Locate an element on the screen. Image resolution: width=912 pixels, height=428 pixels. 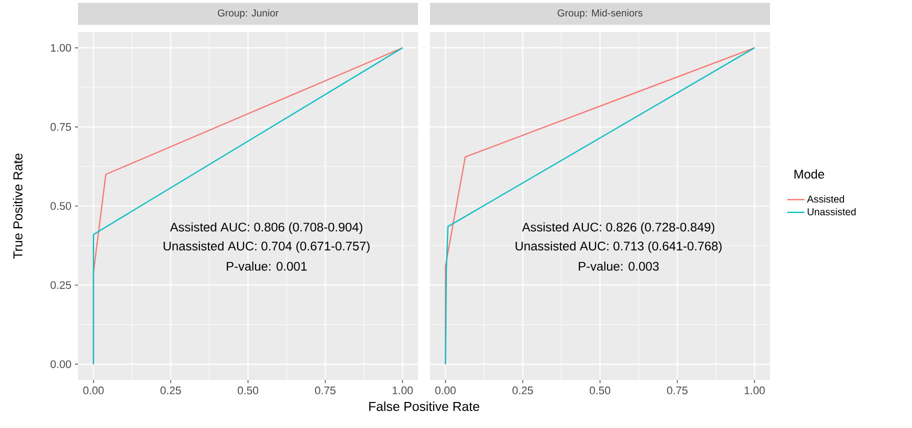
legend-title: Mode is located at coordinates (809, 174).